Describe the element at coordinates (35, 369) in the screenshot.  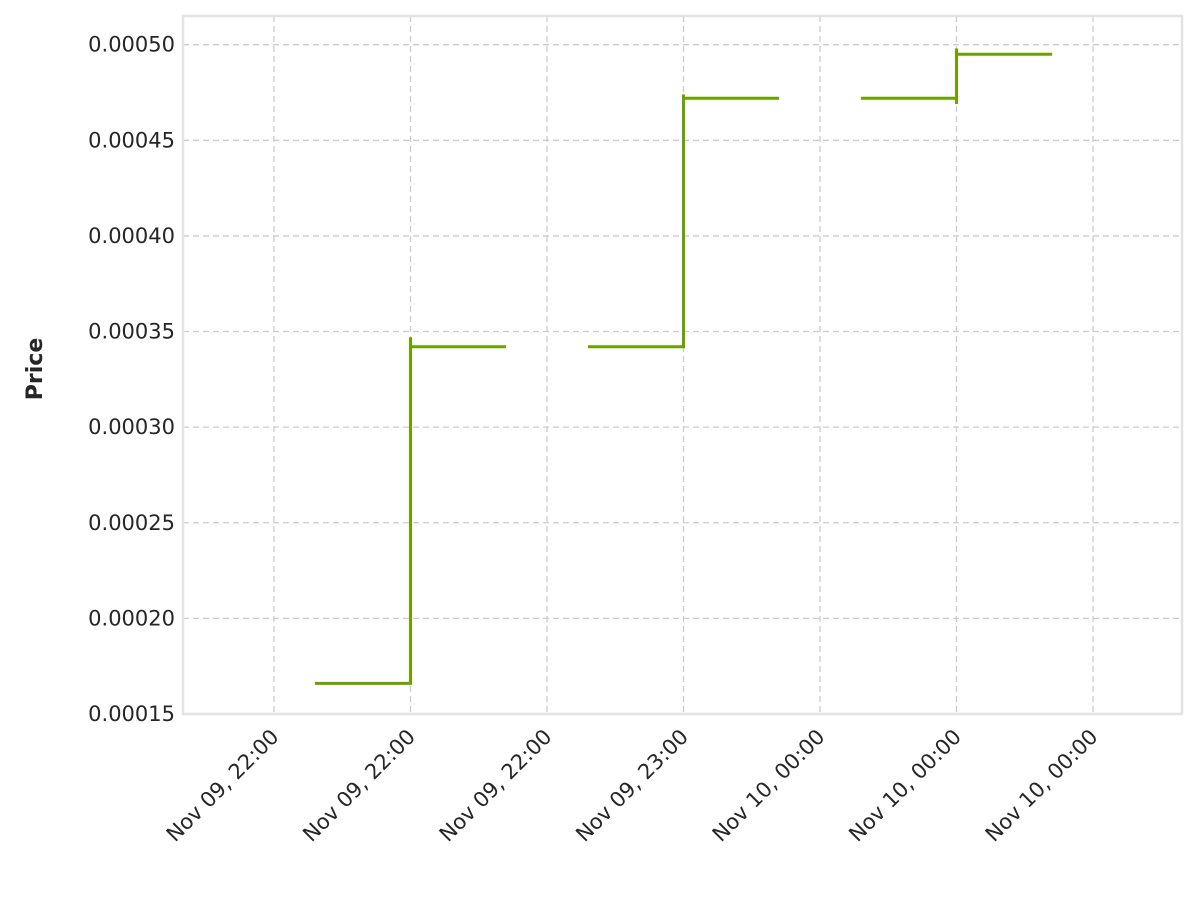
I see `y-axis-title: Price` at that location.